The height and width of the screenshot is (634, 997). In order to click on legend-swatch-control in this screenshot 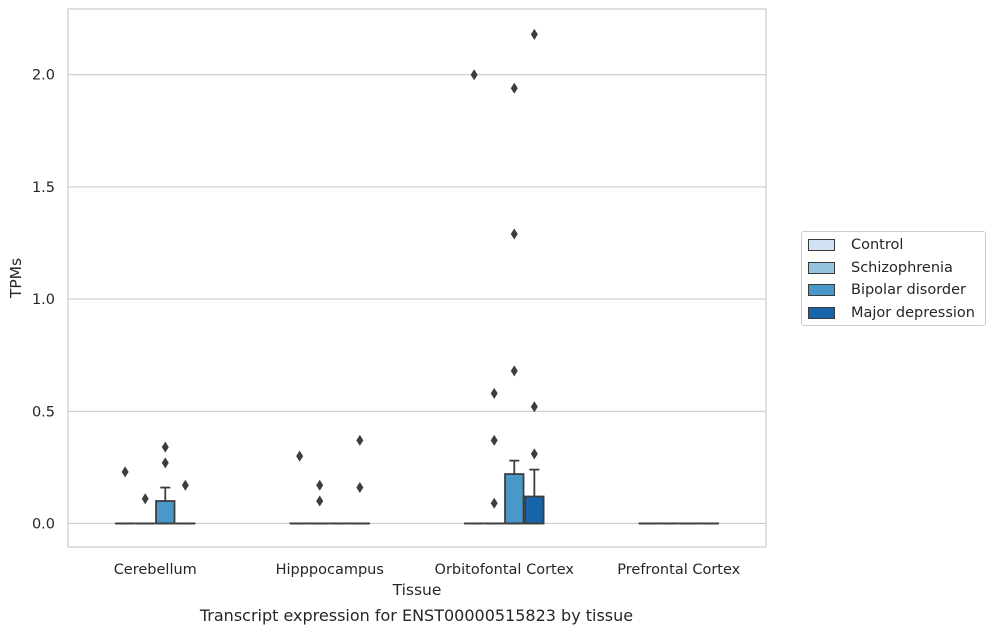, I will do `click(821, 245)`.